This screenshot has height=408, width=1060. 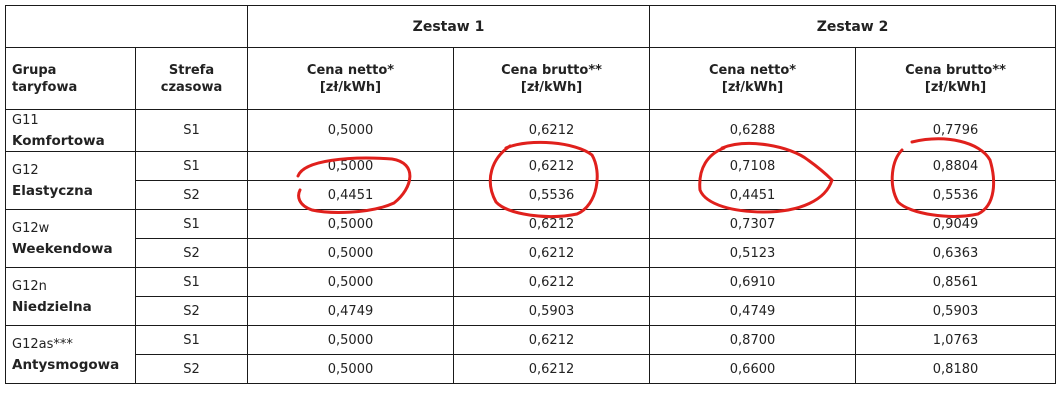 I want to click on set-1-gross-price-cell: 0,5536, so click(x=551, y=195).